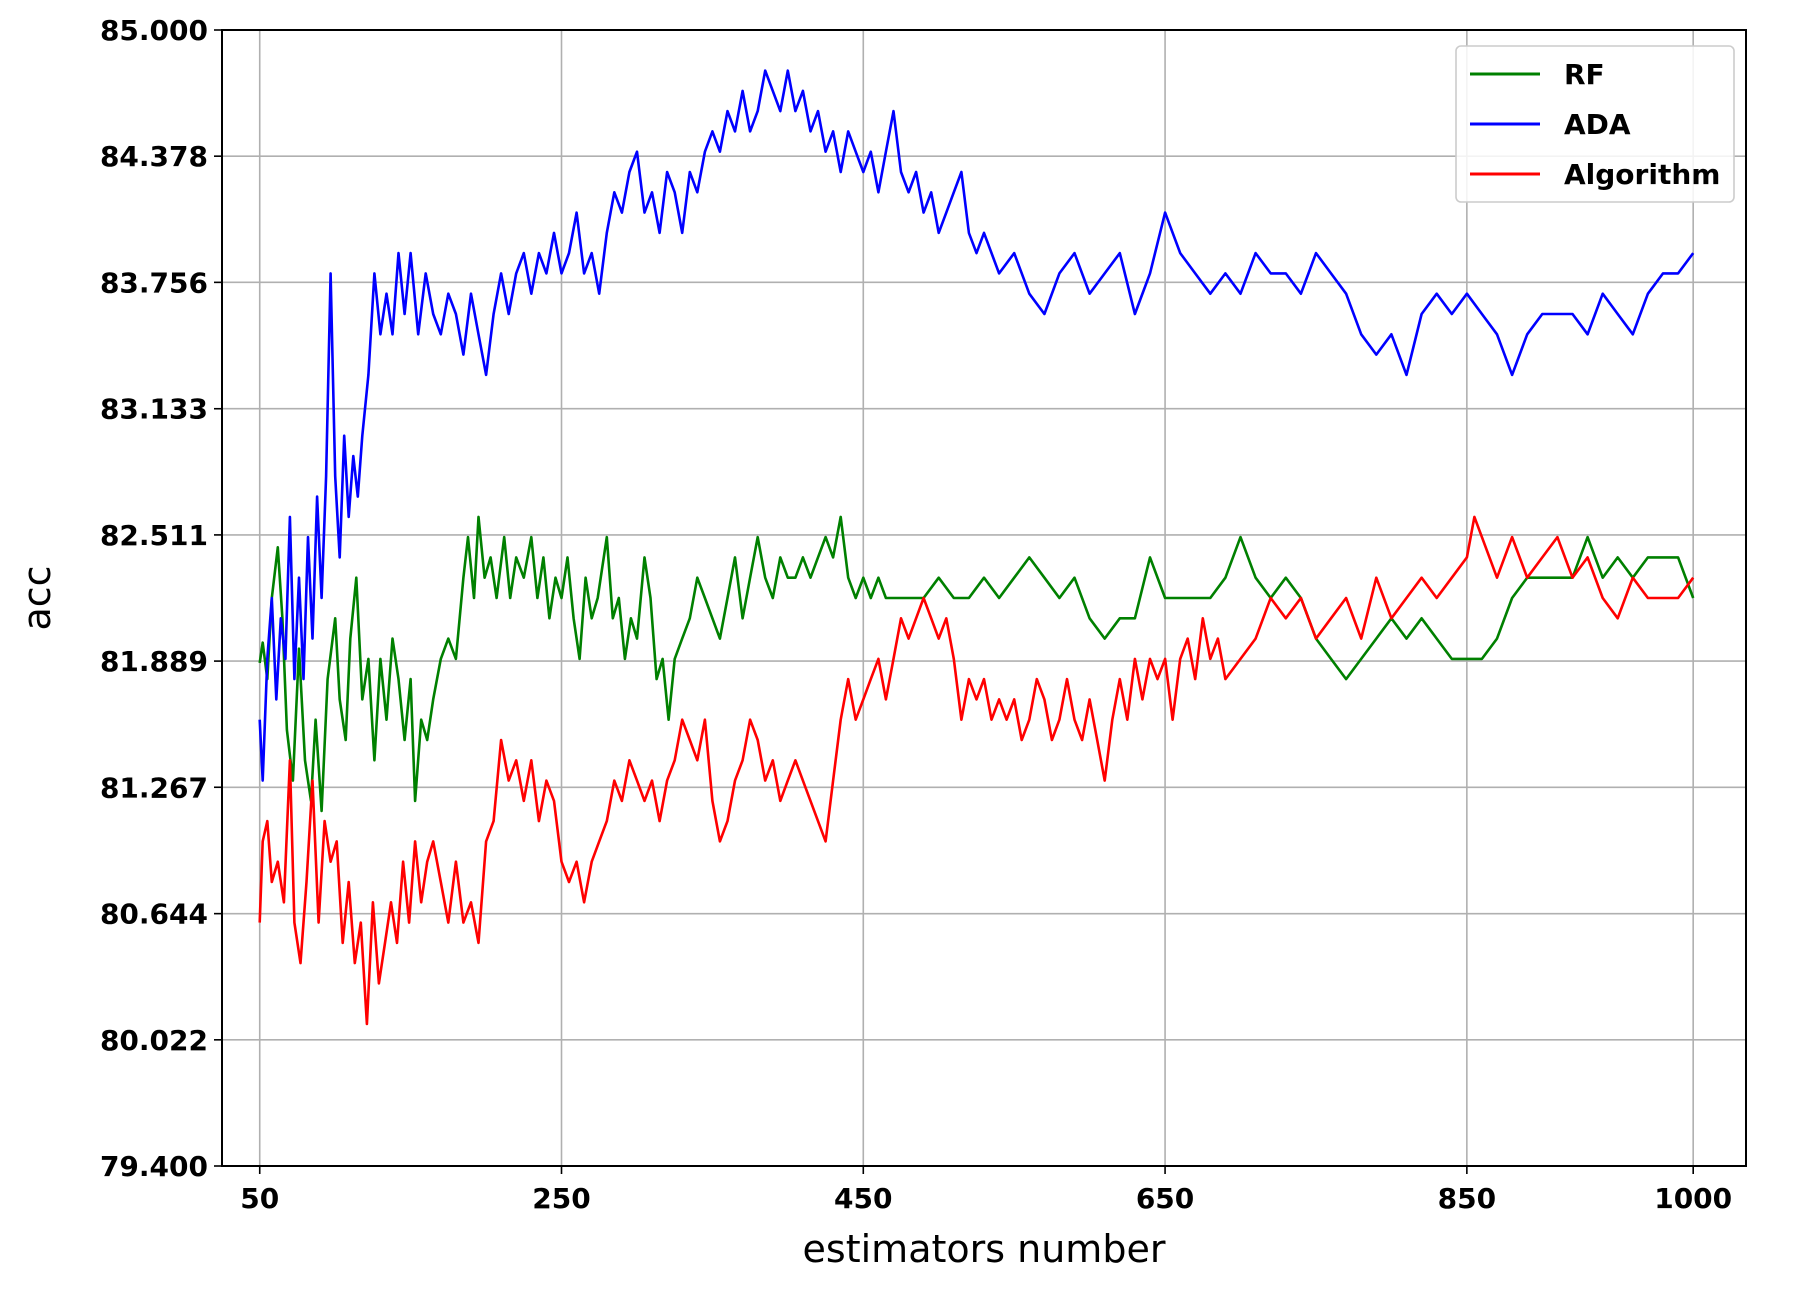  I want to click on y-tick-label: 80.022, so click(154, 1040).